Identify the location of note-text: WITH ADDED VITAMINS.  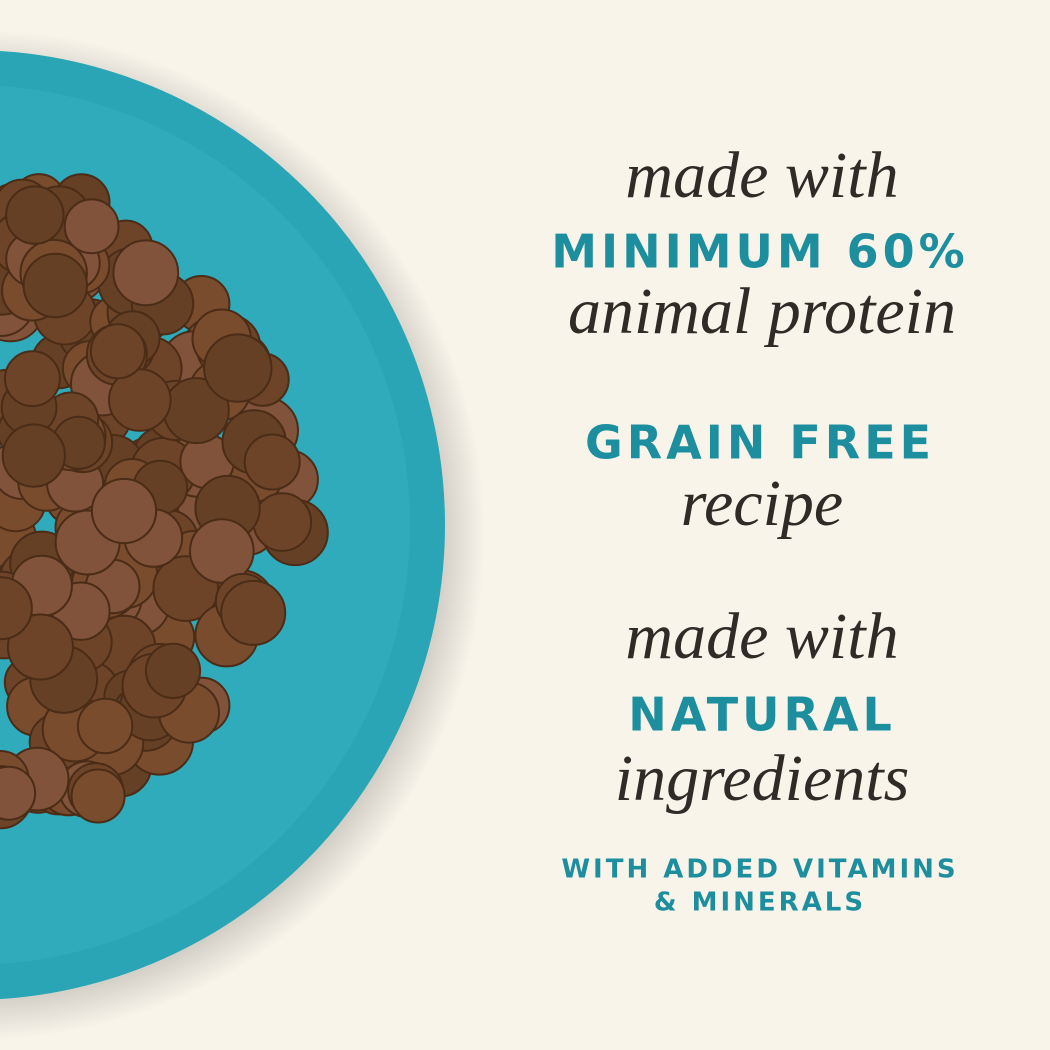
(759, 870).